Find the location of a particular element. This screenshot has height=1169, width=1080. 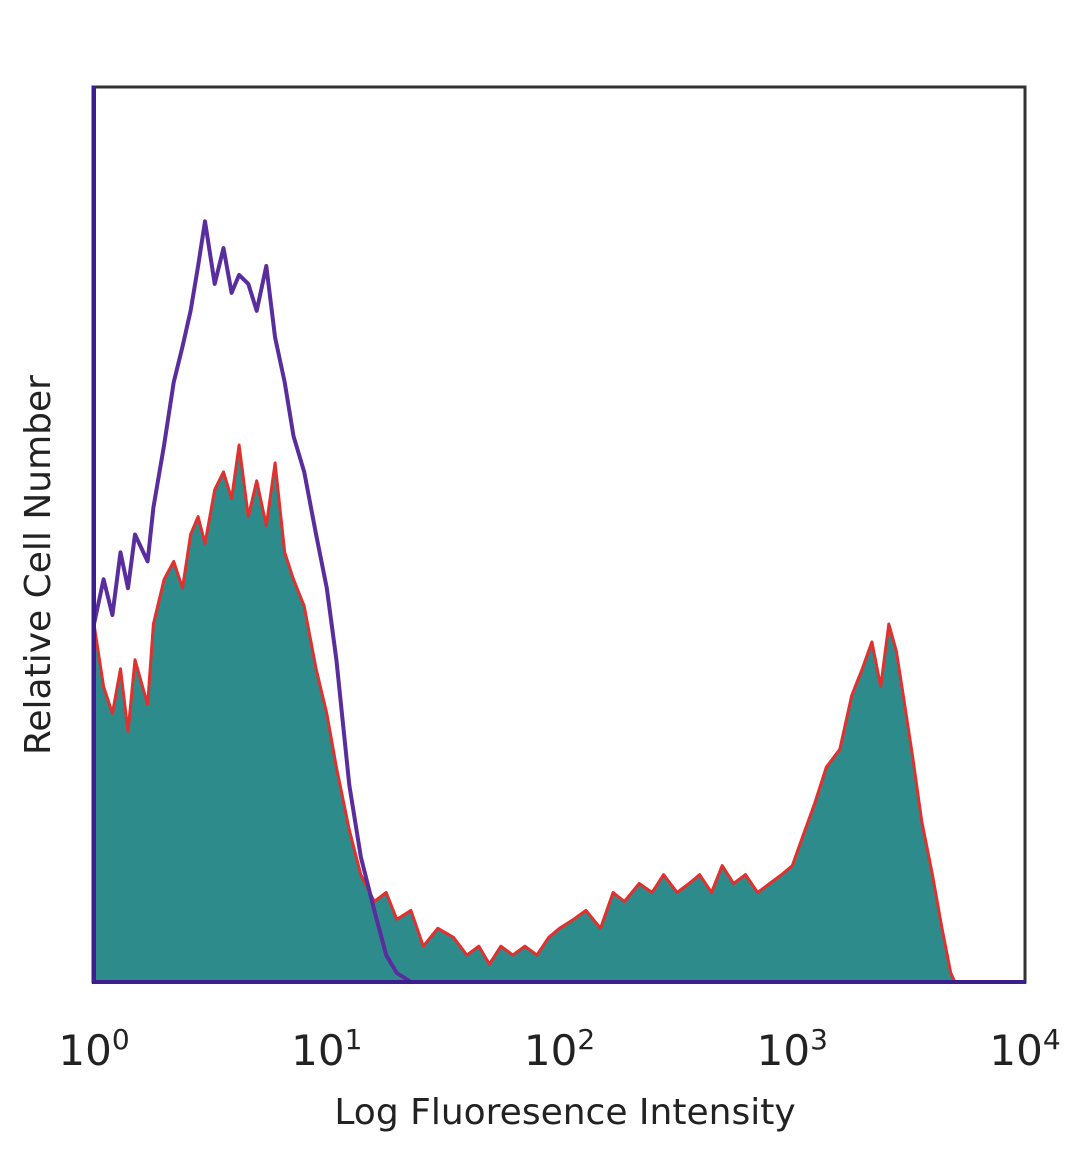

x-tick-label-3: 103 is located at coordinates (792, 1049).